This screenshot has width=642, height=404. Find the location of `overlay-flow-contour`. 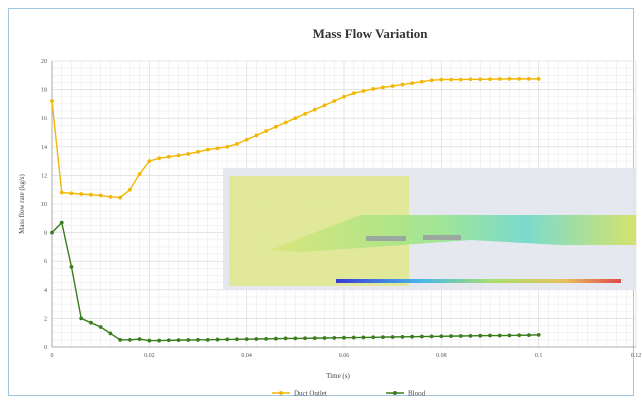

overlay-flow-contour is located at coordinates (453, 233).